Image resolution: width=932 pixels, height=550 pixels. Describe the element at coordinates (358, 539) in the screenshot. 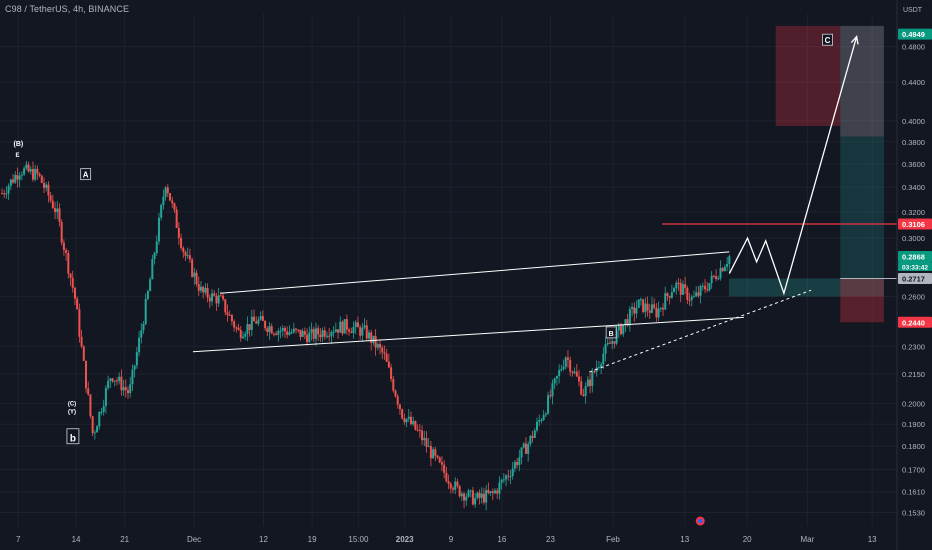

I see `time-tick-label: 15:00` at that location.